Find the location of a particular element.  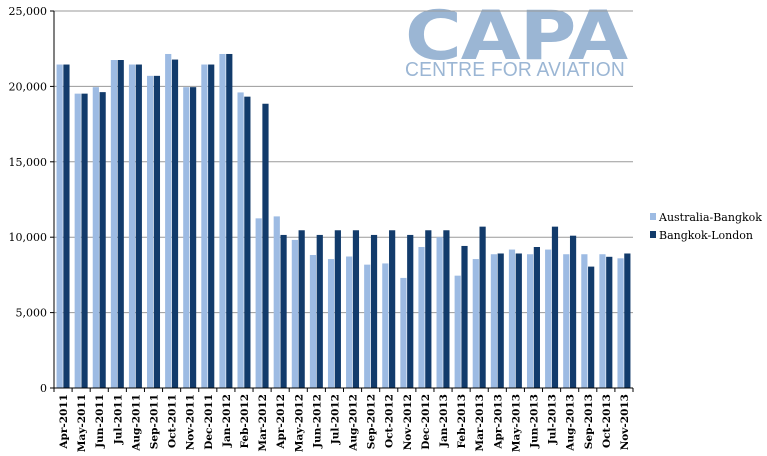

x-tick-label: Feb-2012 is located at coordinates (245, 421).